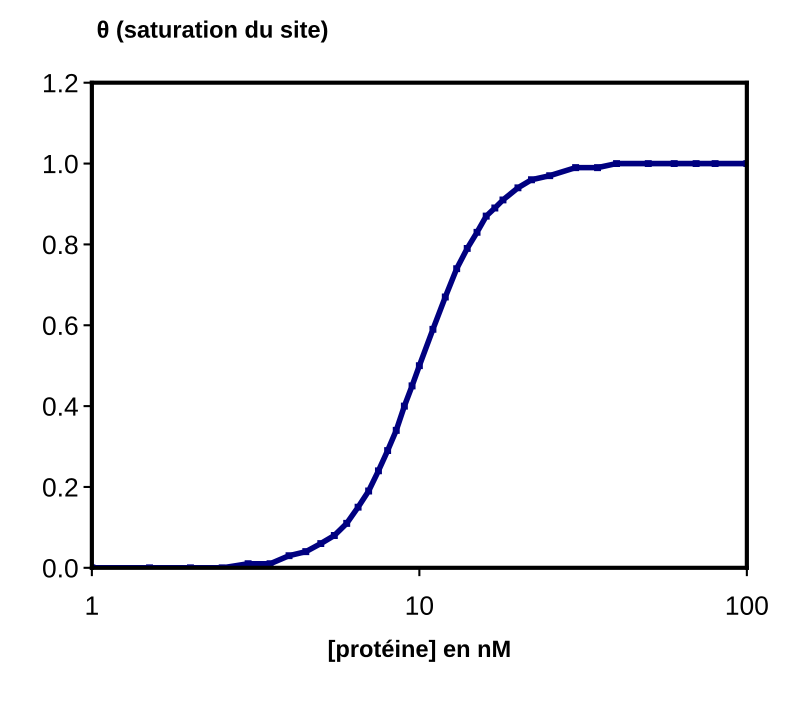 This screenshot has height=701, width=792. What do you see at coordinates (419, 651) in the screenshot?
I see `x-axis-title: [protéine] en nM` at bounding box center [419, 651].